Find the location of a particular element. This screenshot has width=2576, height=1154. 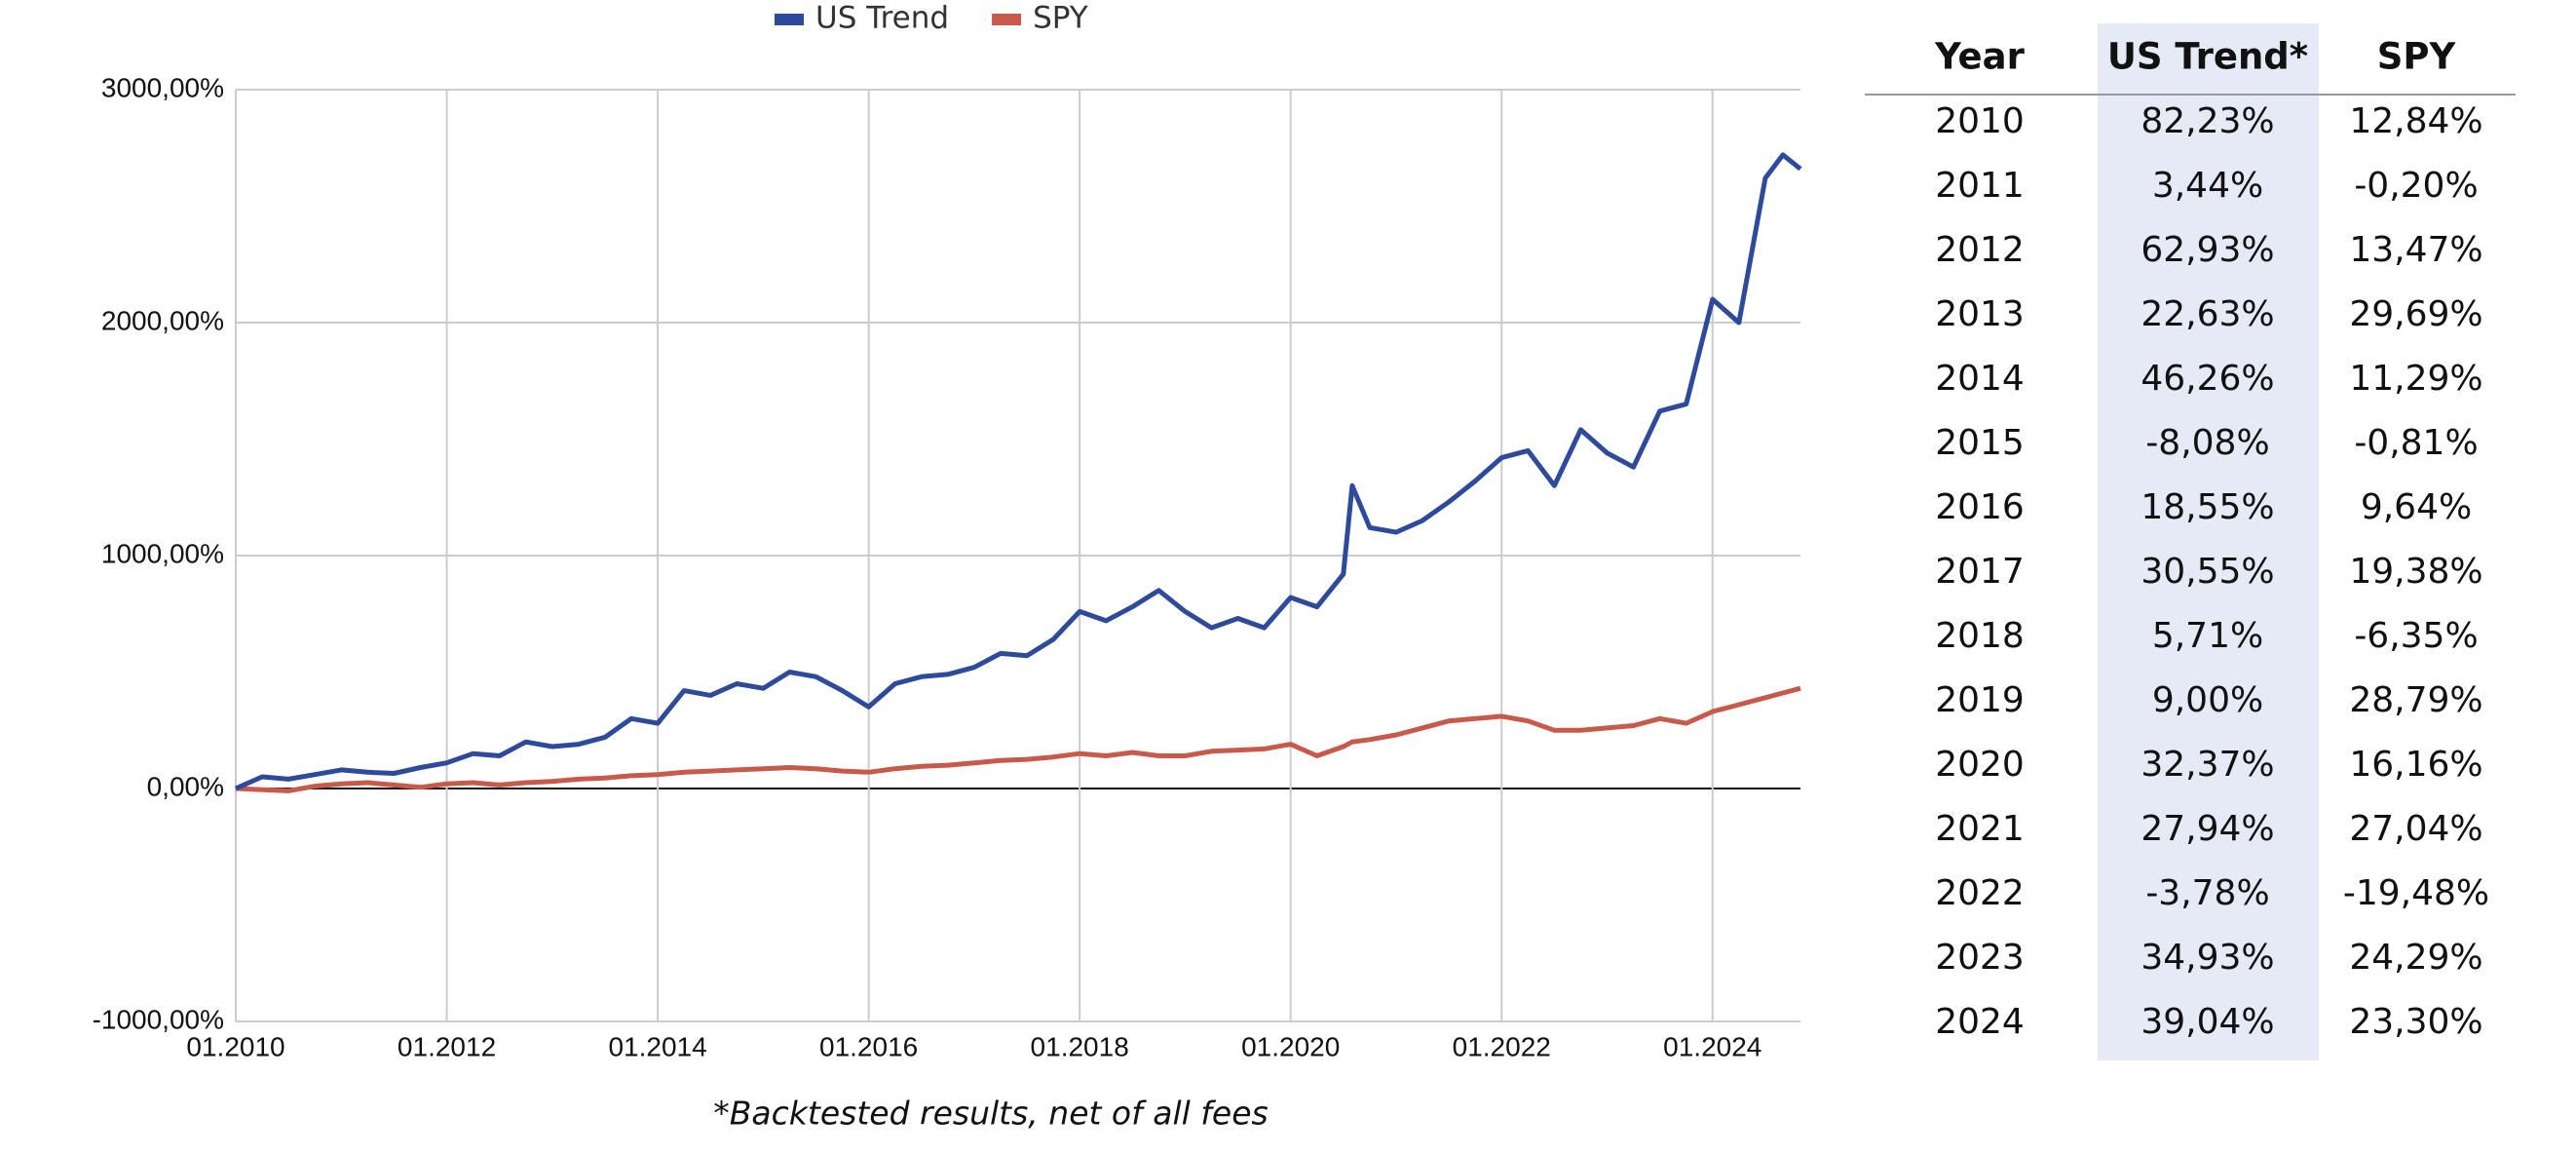

table-cell: 2024 is located at coordinates (1980, 1022).